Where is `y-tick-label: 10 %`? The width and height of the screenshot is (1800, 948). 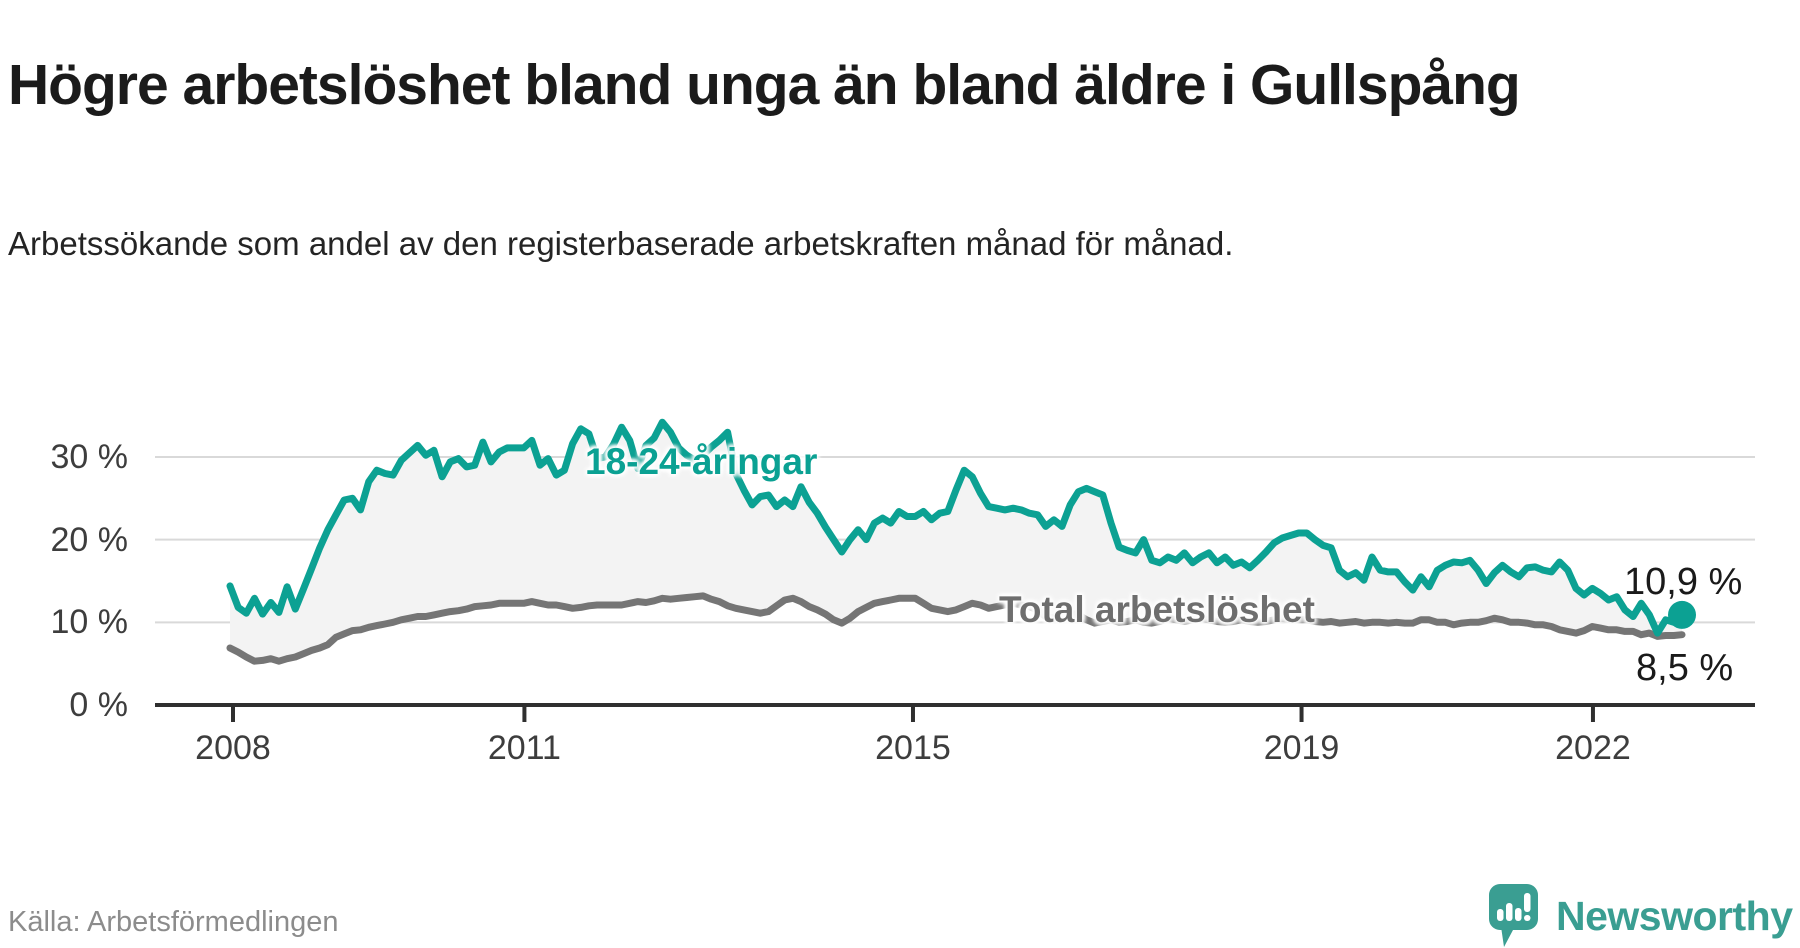 y-tick-label: 10 % is located at coordinates (89, 622).